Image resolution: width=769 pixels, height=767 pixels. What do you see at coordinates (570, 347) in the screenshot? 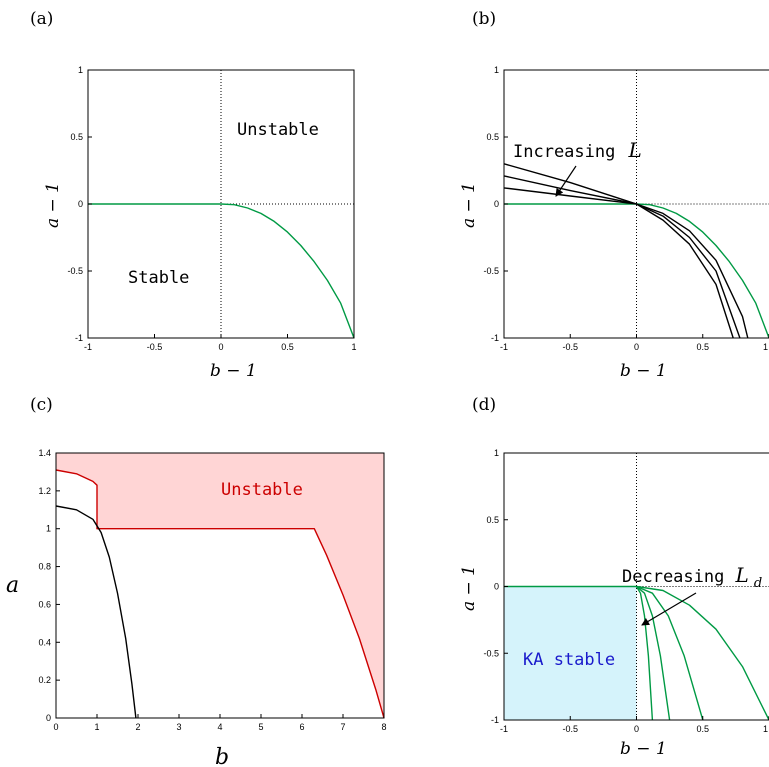
I see `panel-b-xtick-label: -0.5` at bounding box center [570, 347].